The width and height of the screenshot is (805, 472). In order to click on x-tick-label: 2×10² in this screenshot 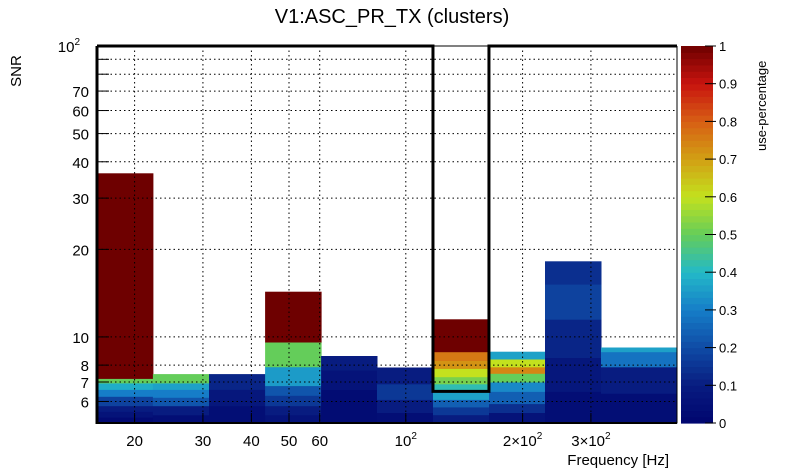, I will do `click(523, 440)`.